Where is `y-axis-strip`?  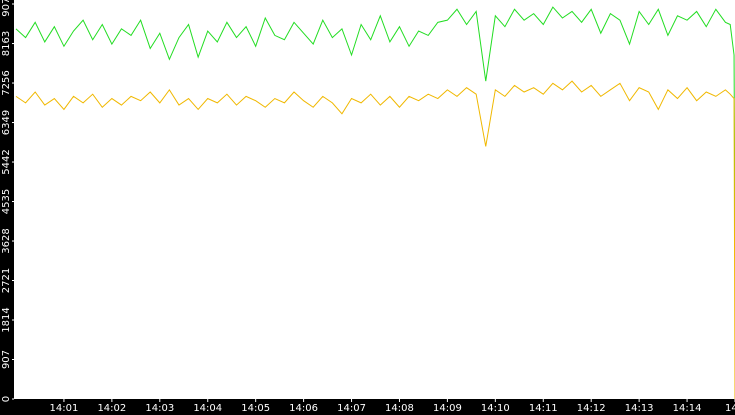
y-axis-strip is located at coordinates (7, 207).